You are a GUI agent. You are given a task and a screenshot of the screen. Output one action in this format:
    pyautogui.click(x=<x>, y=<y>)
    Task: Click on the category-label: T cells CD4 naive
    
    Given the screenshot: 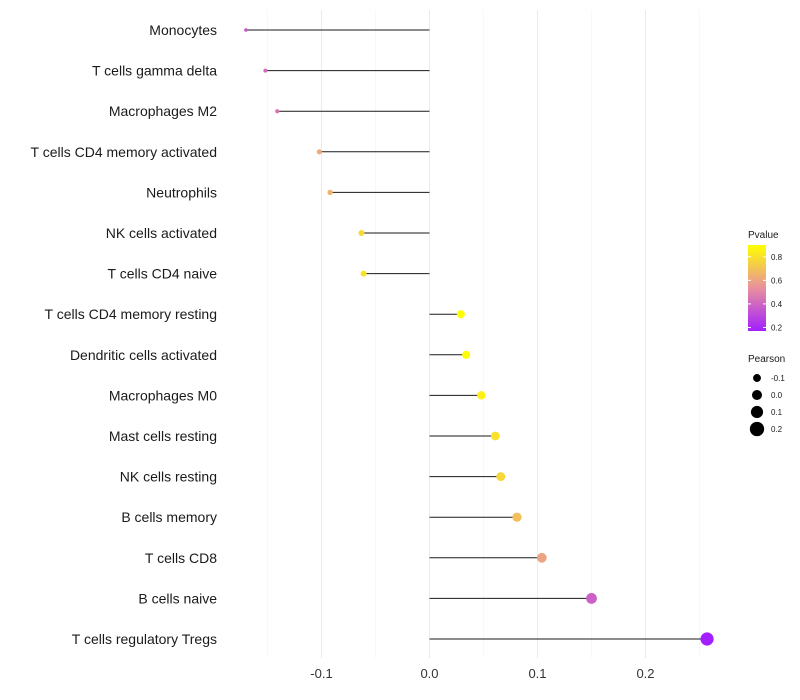 What is the action you would take?
    pyautogui.click(x=163, y=274)
    